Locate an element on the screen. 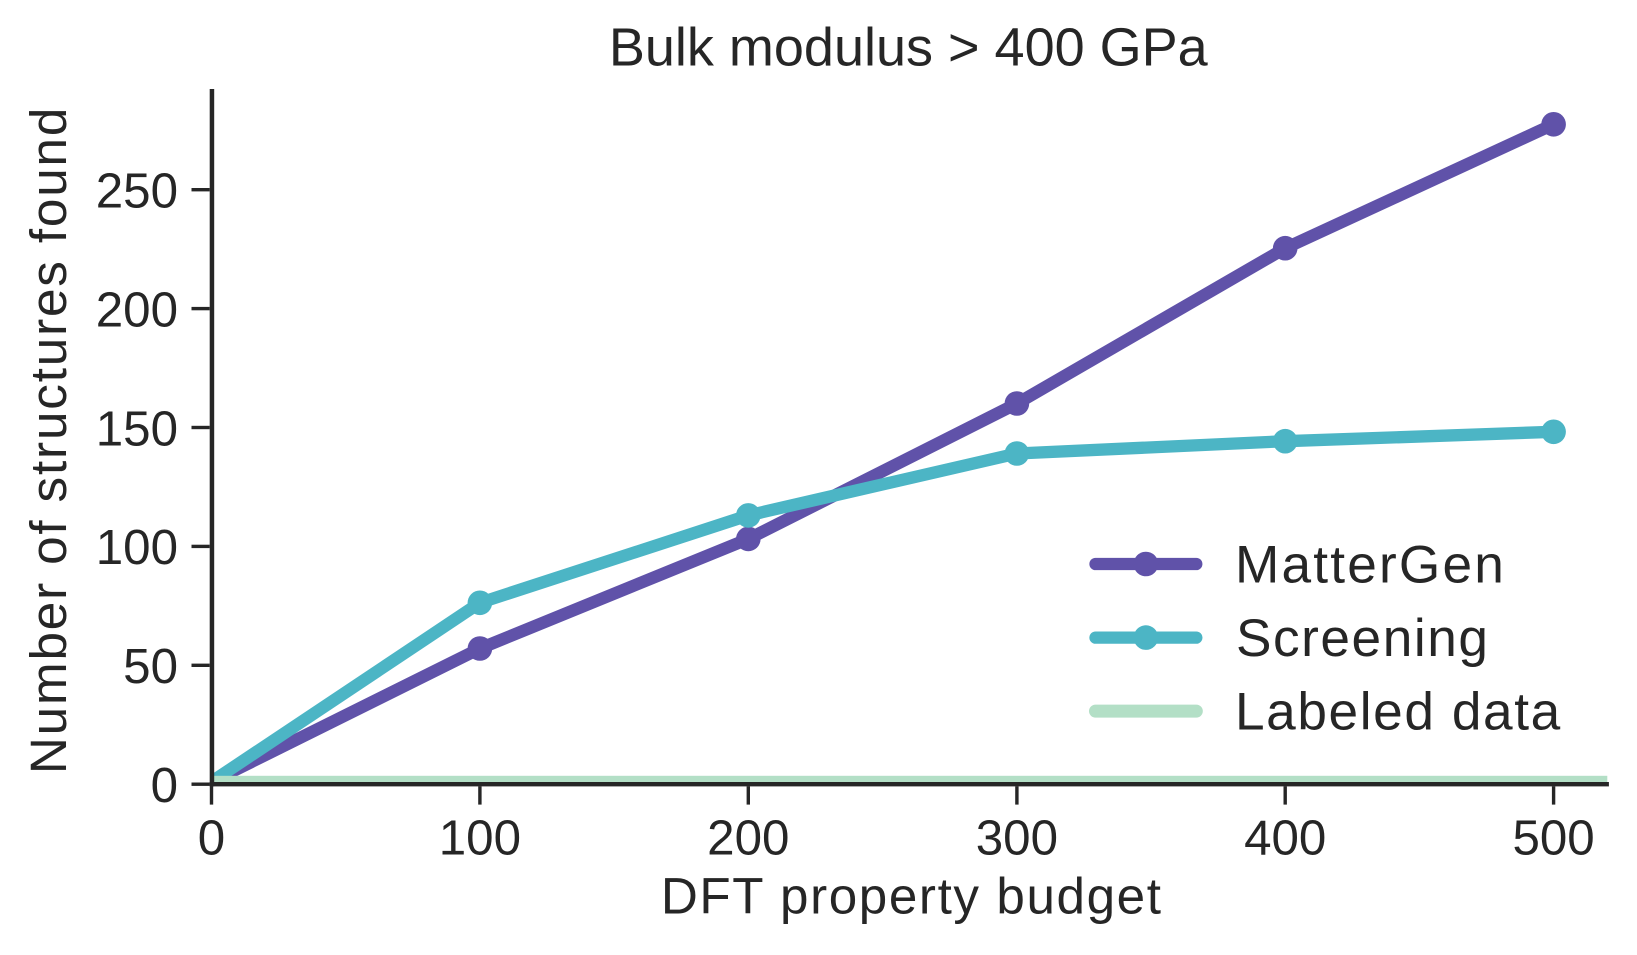  svg-text: 150 is located at coordinates (137, 428).